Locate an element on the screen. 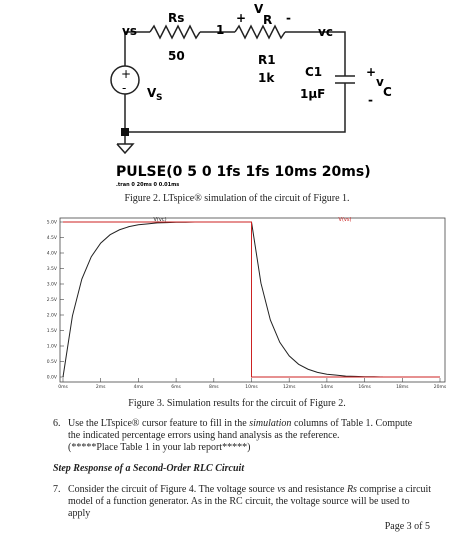  label: Rs is located at coordinates (176, 18).